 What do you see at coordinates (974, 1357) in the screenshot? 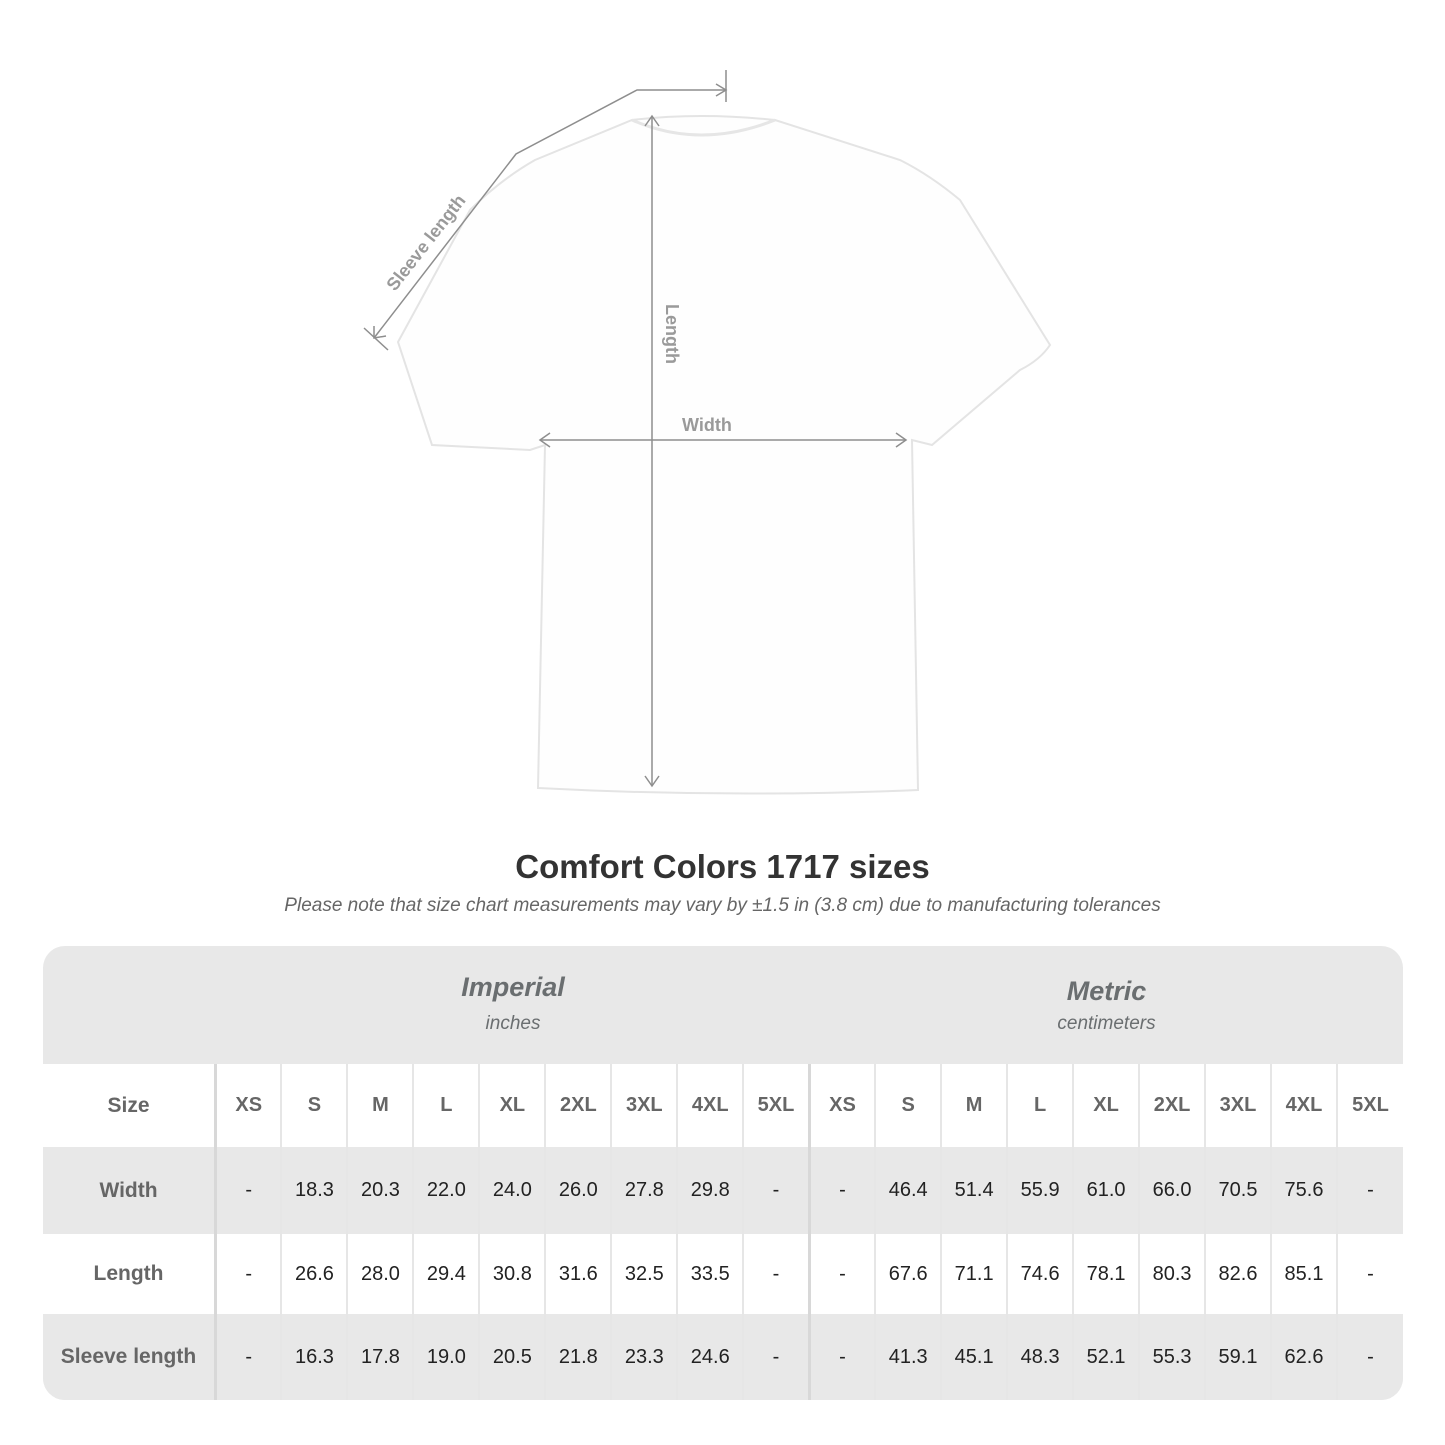
I see `metric-value-cell: 45.1` at bounding box center [974, 1357].